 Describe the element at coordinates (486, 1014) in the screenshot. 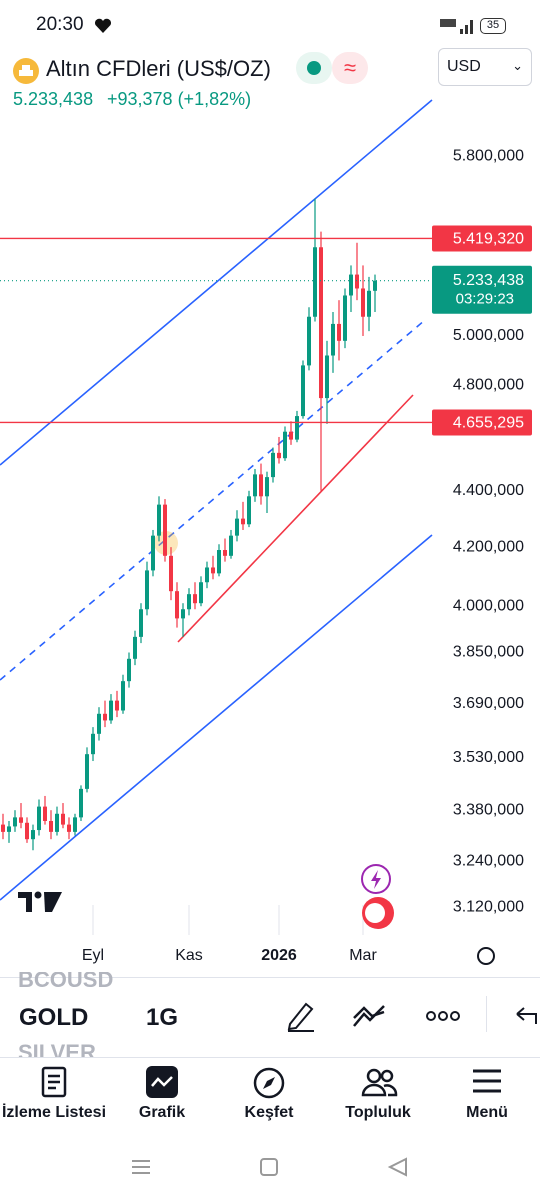

I see `divider` at that location.